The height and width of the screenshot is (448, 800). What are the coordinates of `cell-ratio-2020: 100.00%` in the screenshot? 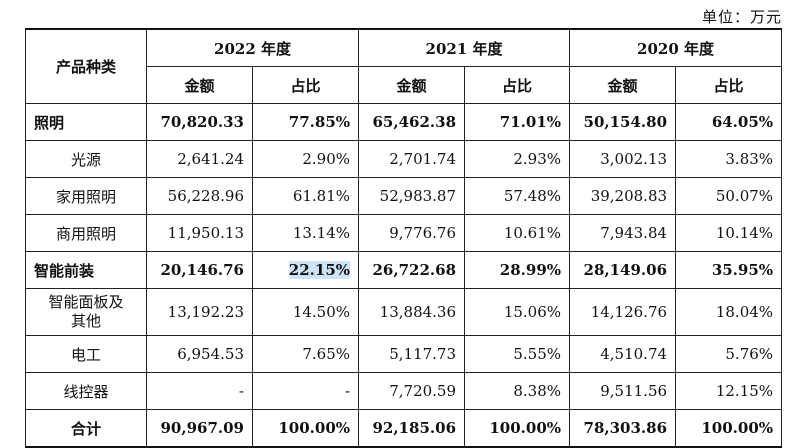 It's located at (729, 428).